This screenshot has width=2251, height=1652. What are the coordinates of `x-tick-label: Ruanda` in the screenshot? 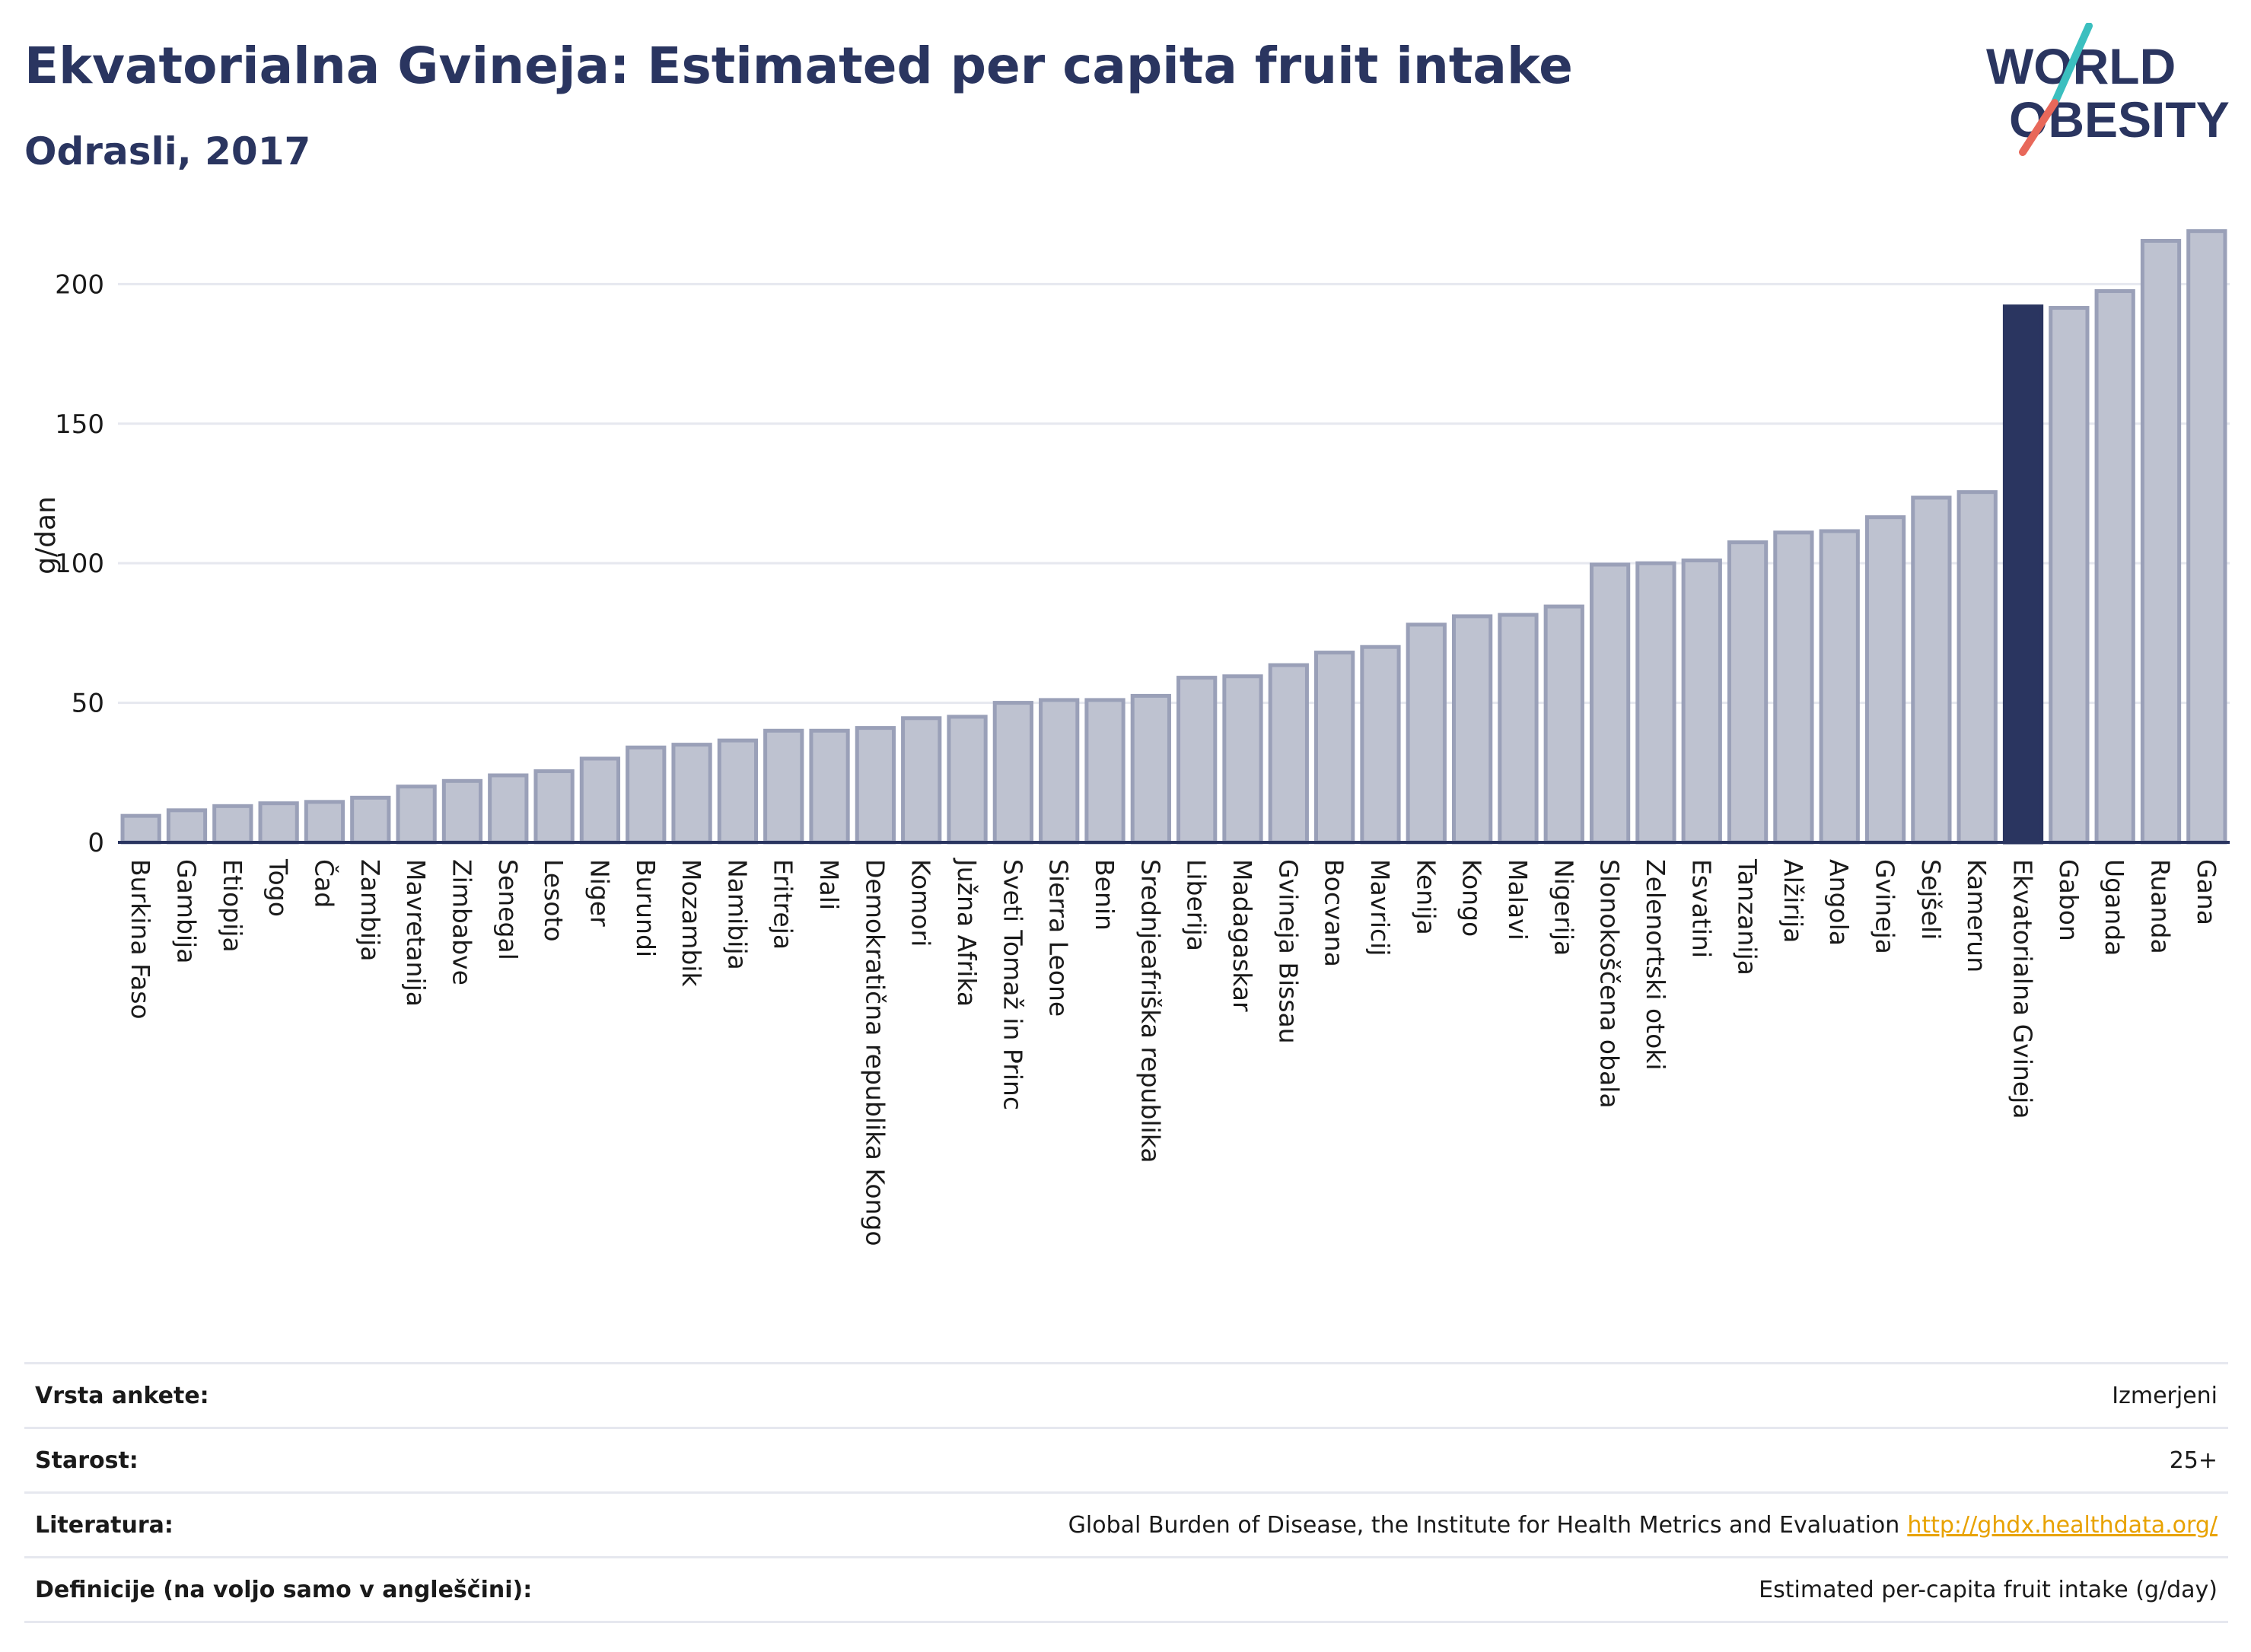 It's located at (2161, 906).